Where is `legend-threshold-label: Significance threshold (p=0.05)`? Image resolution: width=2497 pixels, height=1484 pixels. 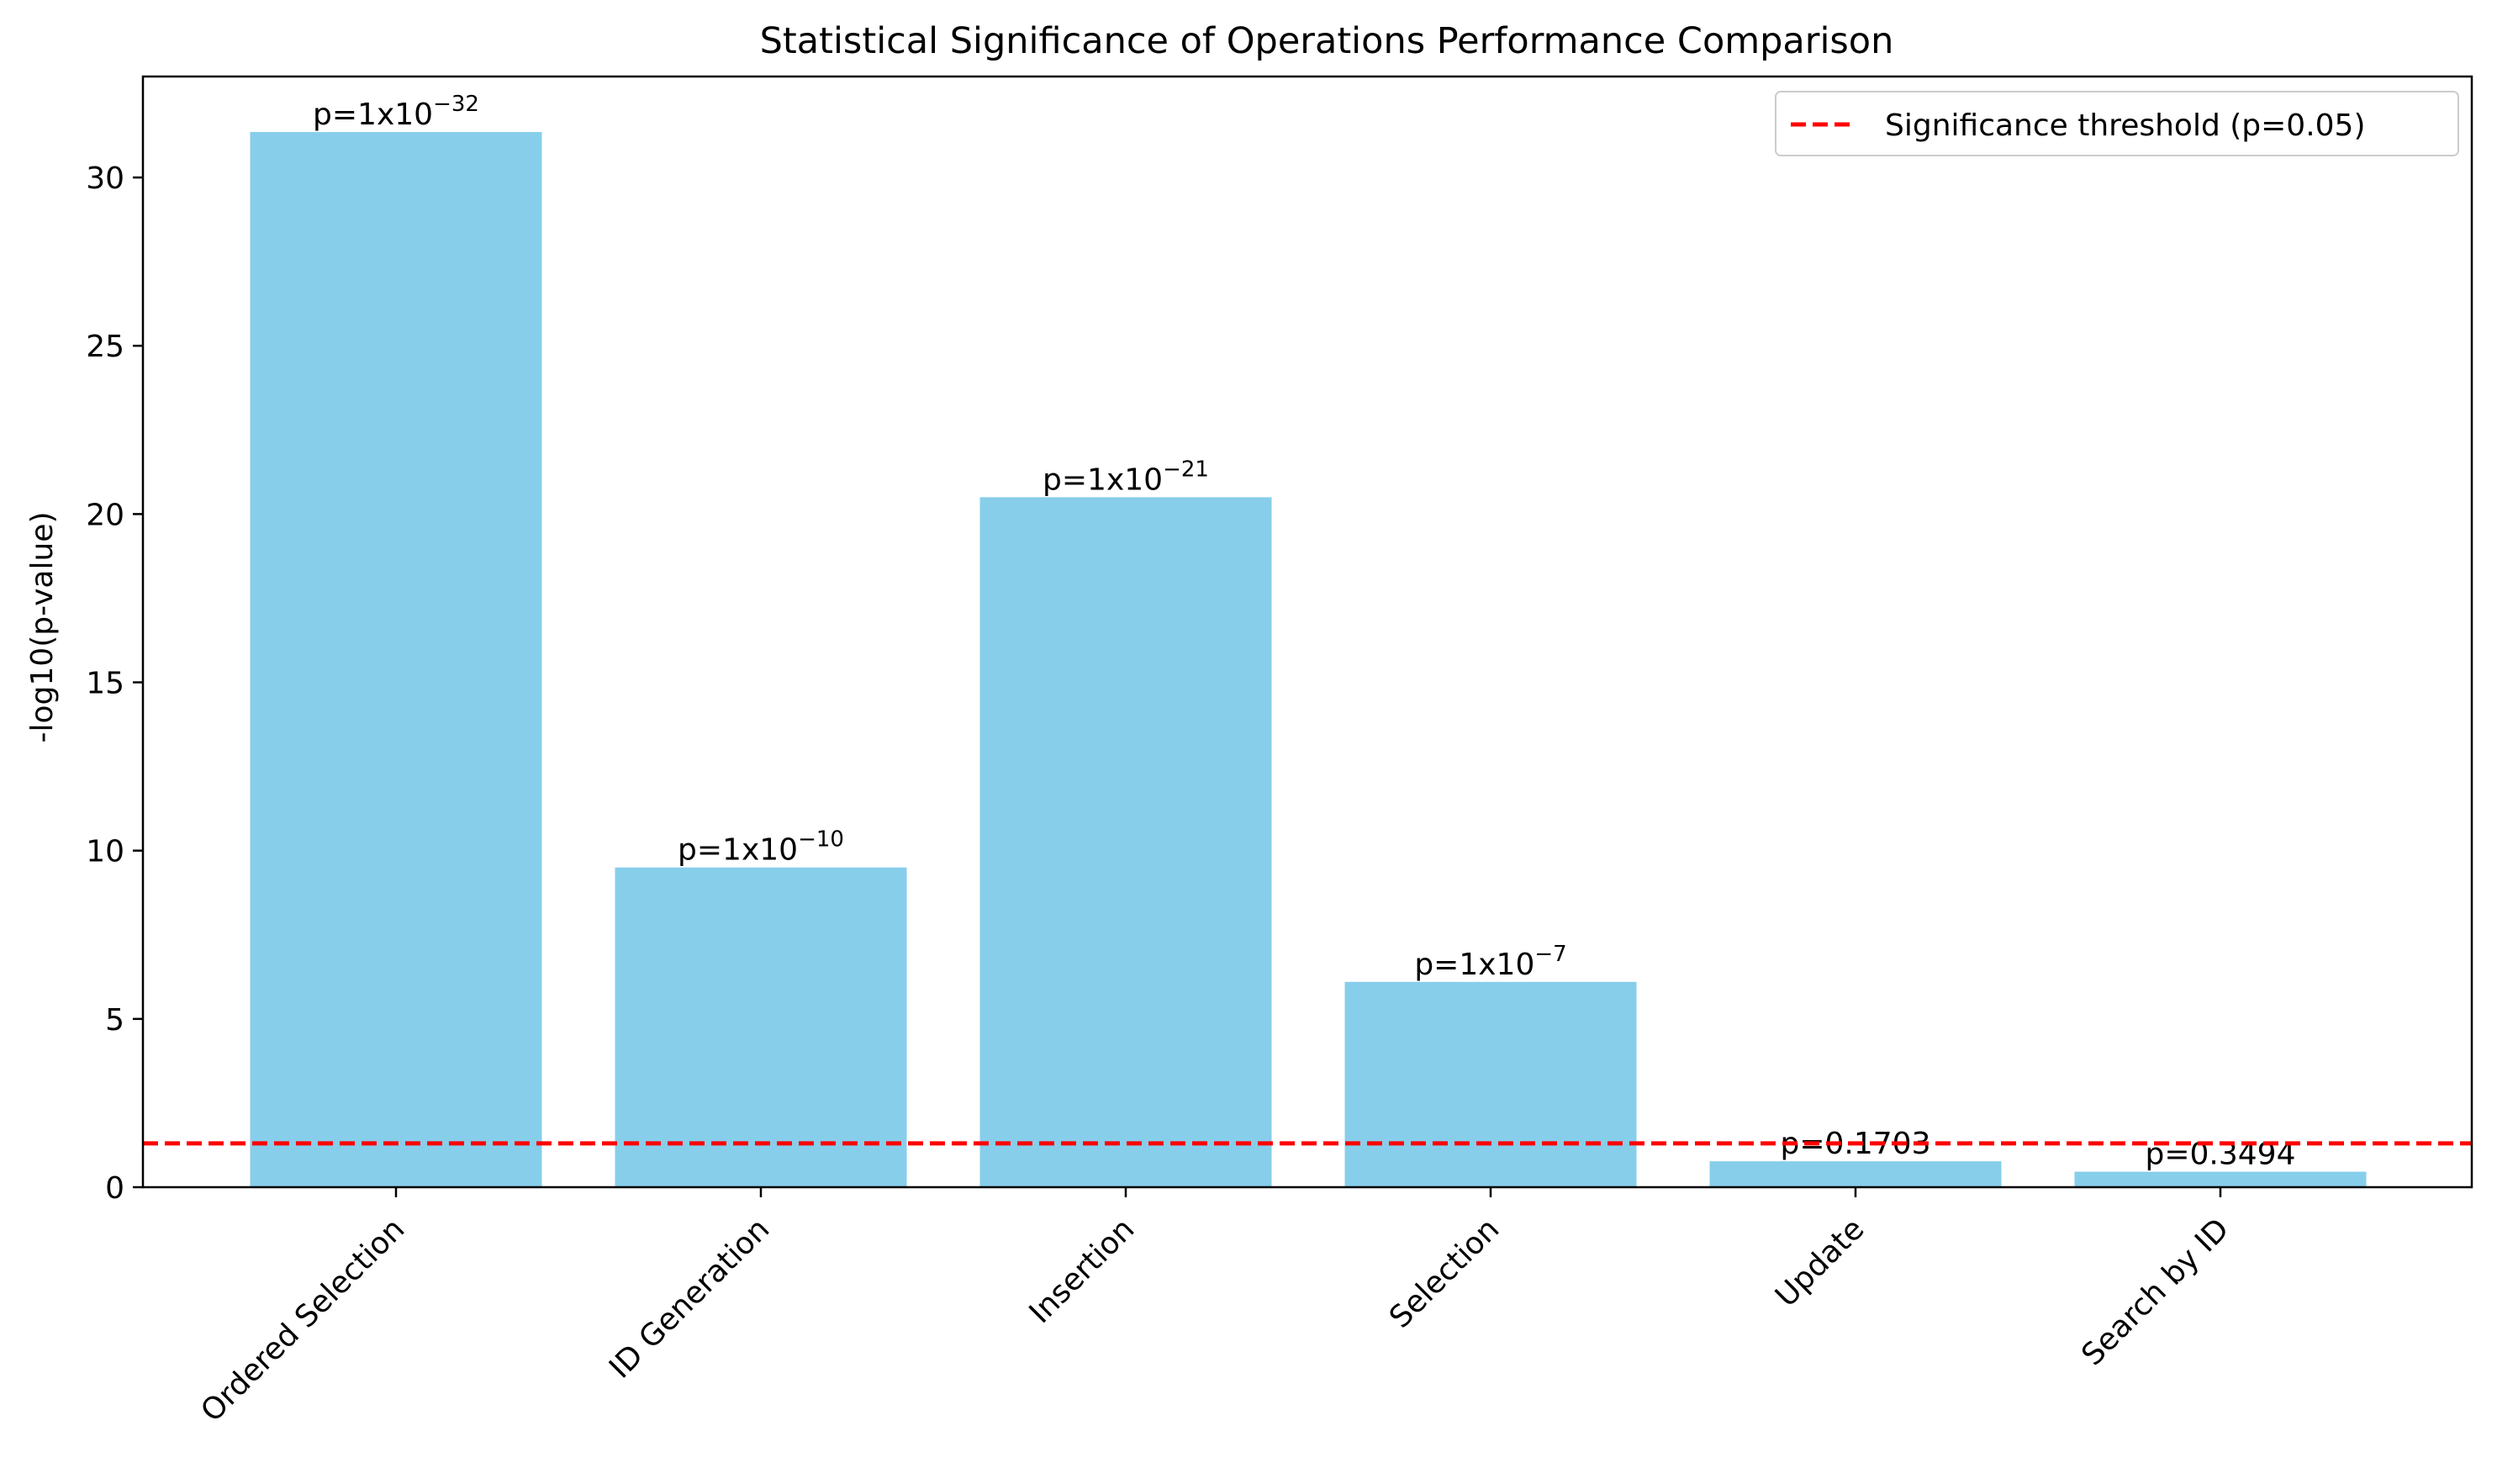 legend-threshold-label: Significance threshold (p=0.05) is located at coordinates (2125, 126).